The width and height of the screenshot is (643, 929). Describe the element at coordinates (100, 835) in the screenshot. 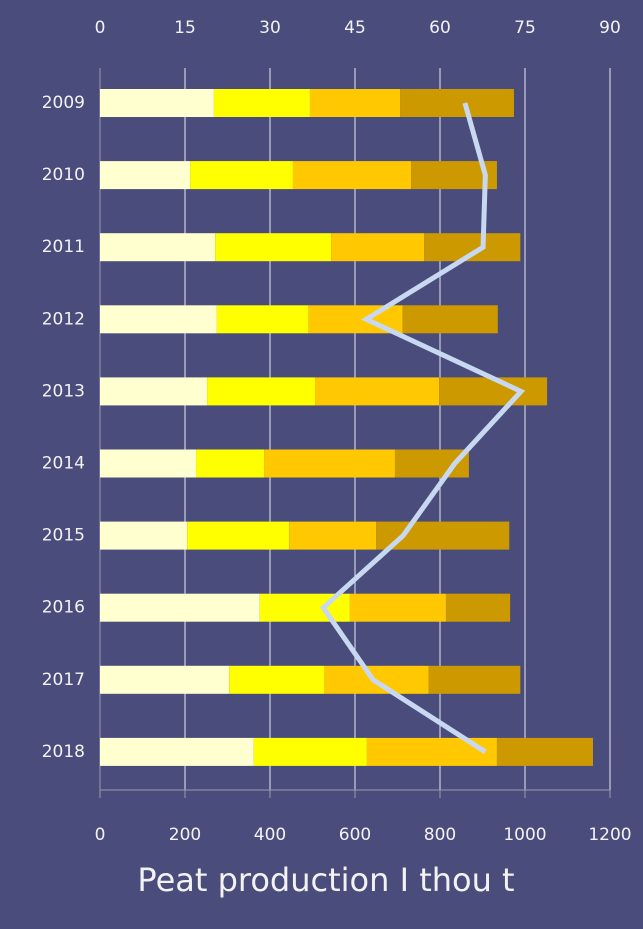

I see `x-tick-label: 0` at that location.